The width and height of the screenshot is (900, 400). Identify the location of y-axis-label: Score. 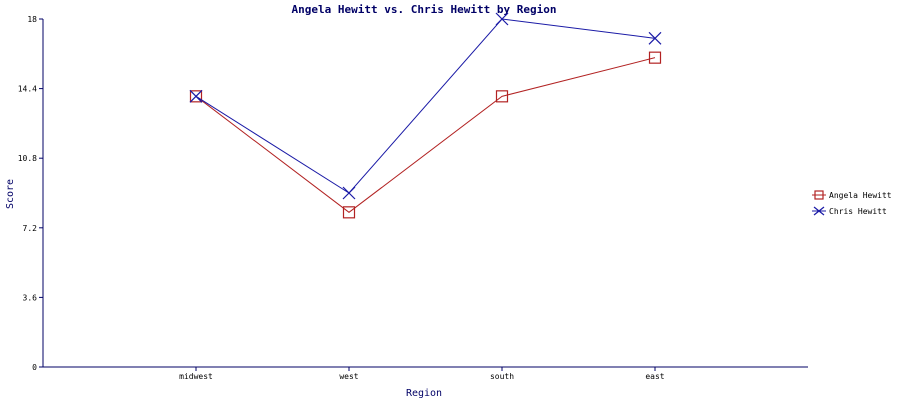
(10, 194).